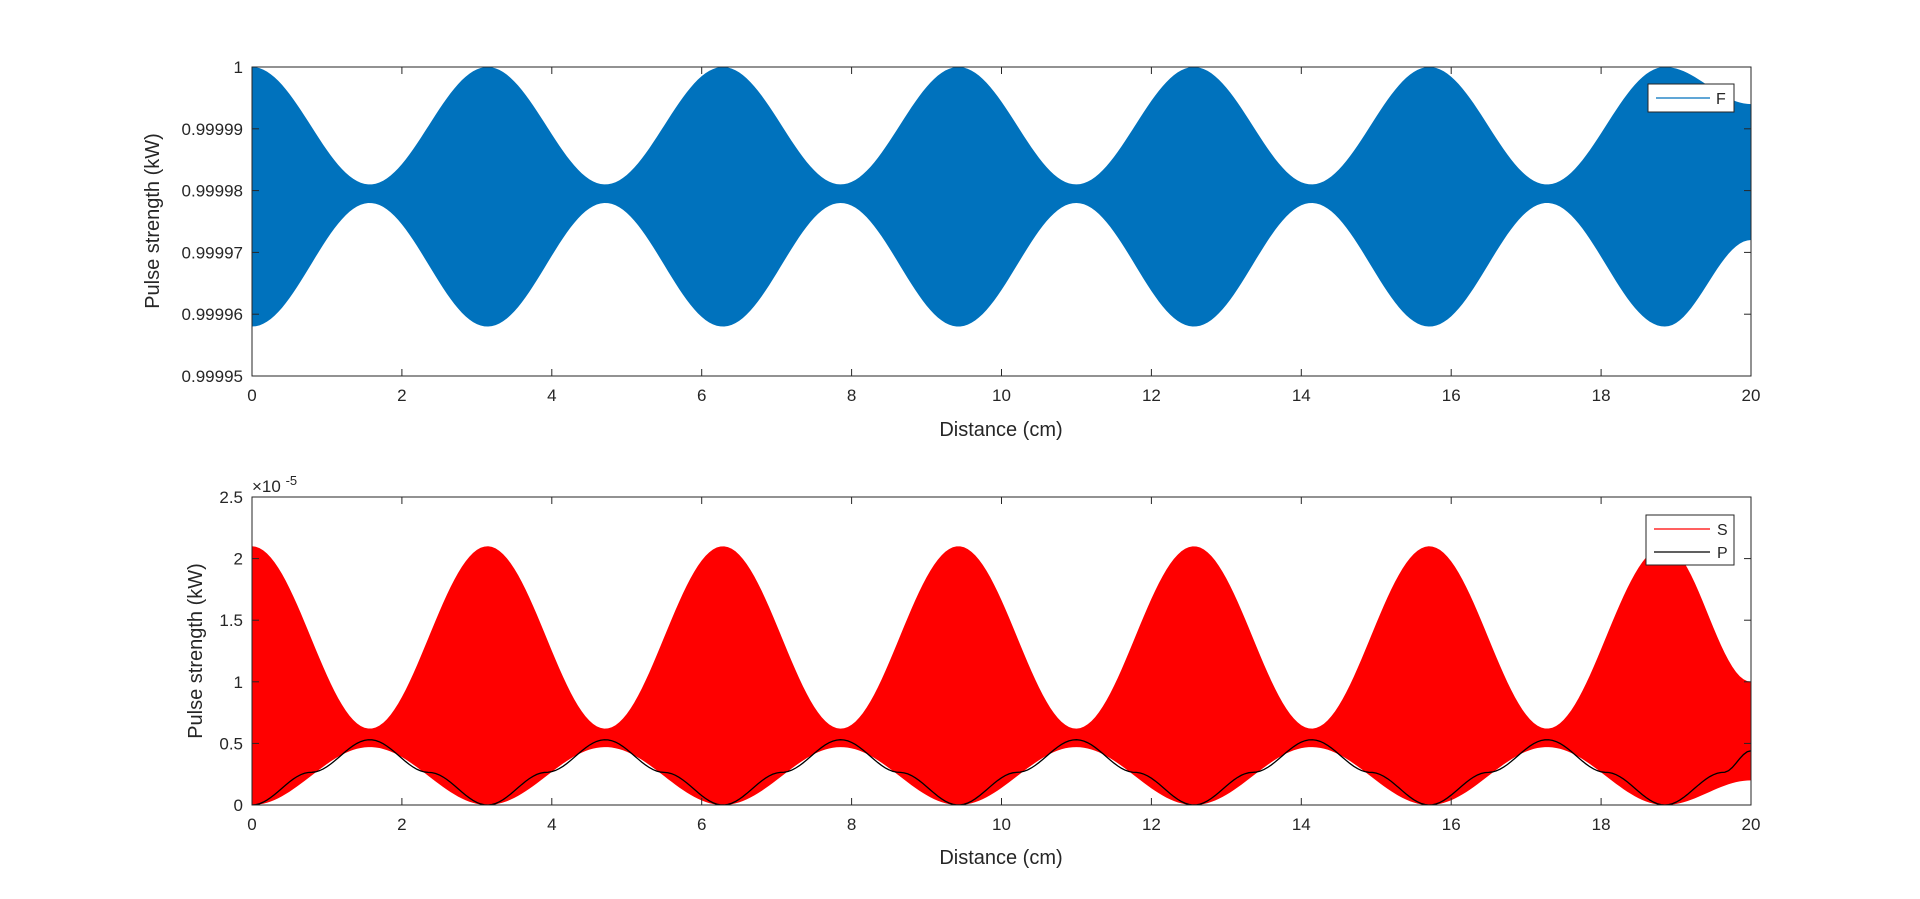  What do you see at coordinates (1691, 98) in the screenshot?
I see `top-legend: F` at bounding box center [1691, 98].